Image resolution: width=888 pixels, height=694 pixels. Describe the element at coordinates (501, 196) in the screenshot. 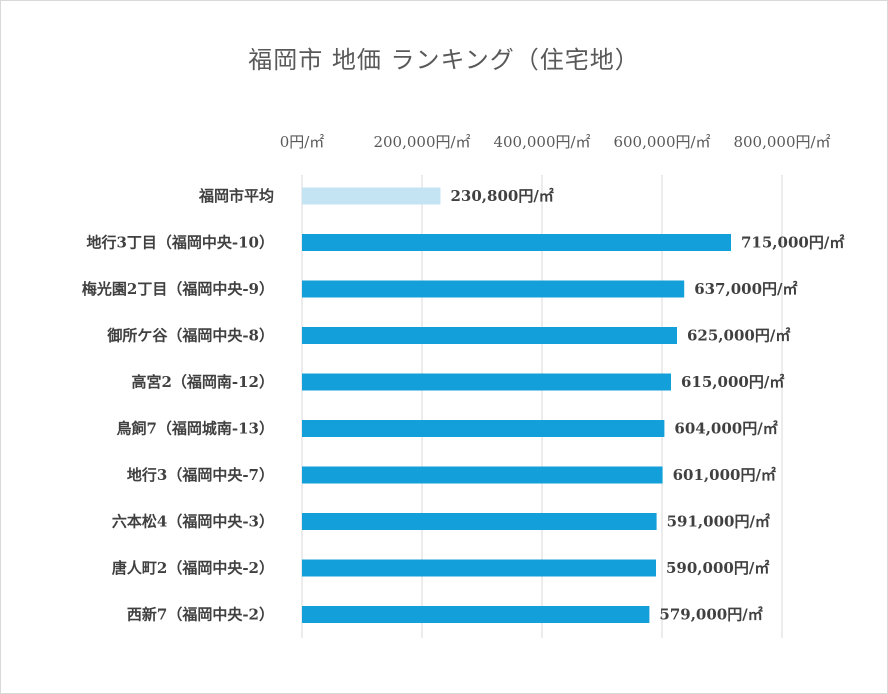

I see `data-label: 230,800円/㎡` at that location.